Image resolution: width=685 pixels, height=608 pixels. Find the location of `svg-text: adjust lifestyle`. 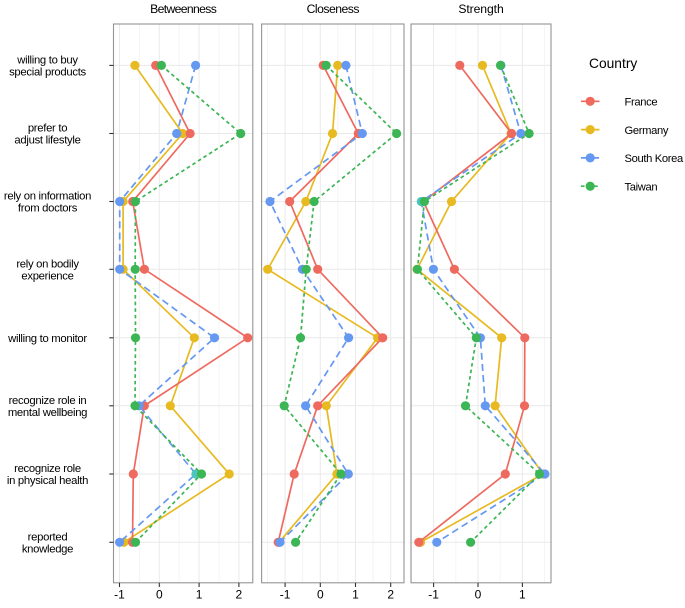

svg-text: adjust lifestyle is located at coordinates (47, 141).